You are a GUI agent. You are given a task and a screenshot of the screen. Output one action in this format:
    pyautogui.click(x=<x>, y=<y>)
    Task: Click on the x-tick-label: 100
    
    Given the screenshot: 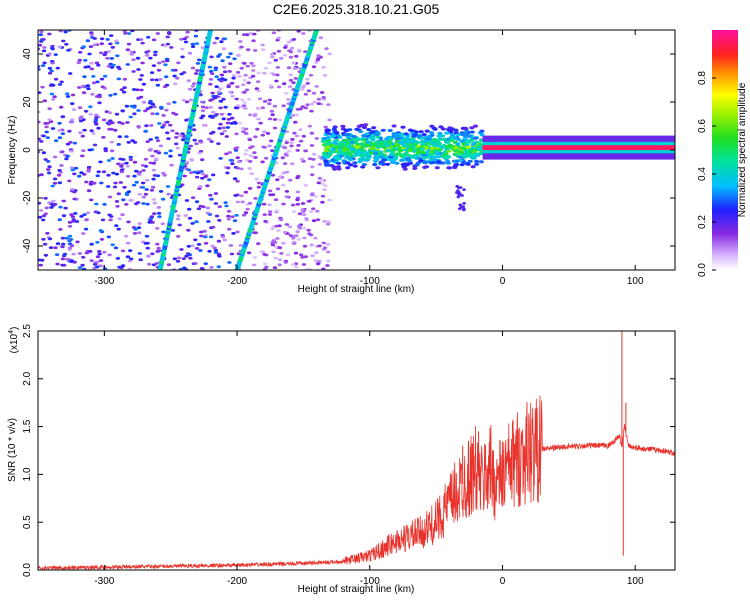 What is the action you would take?
    pyautogui.click(x=635, y=281)
    